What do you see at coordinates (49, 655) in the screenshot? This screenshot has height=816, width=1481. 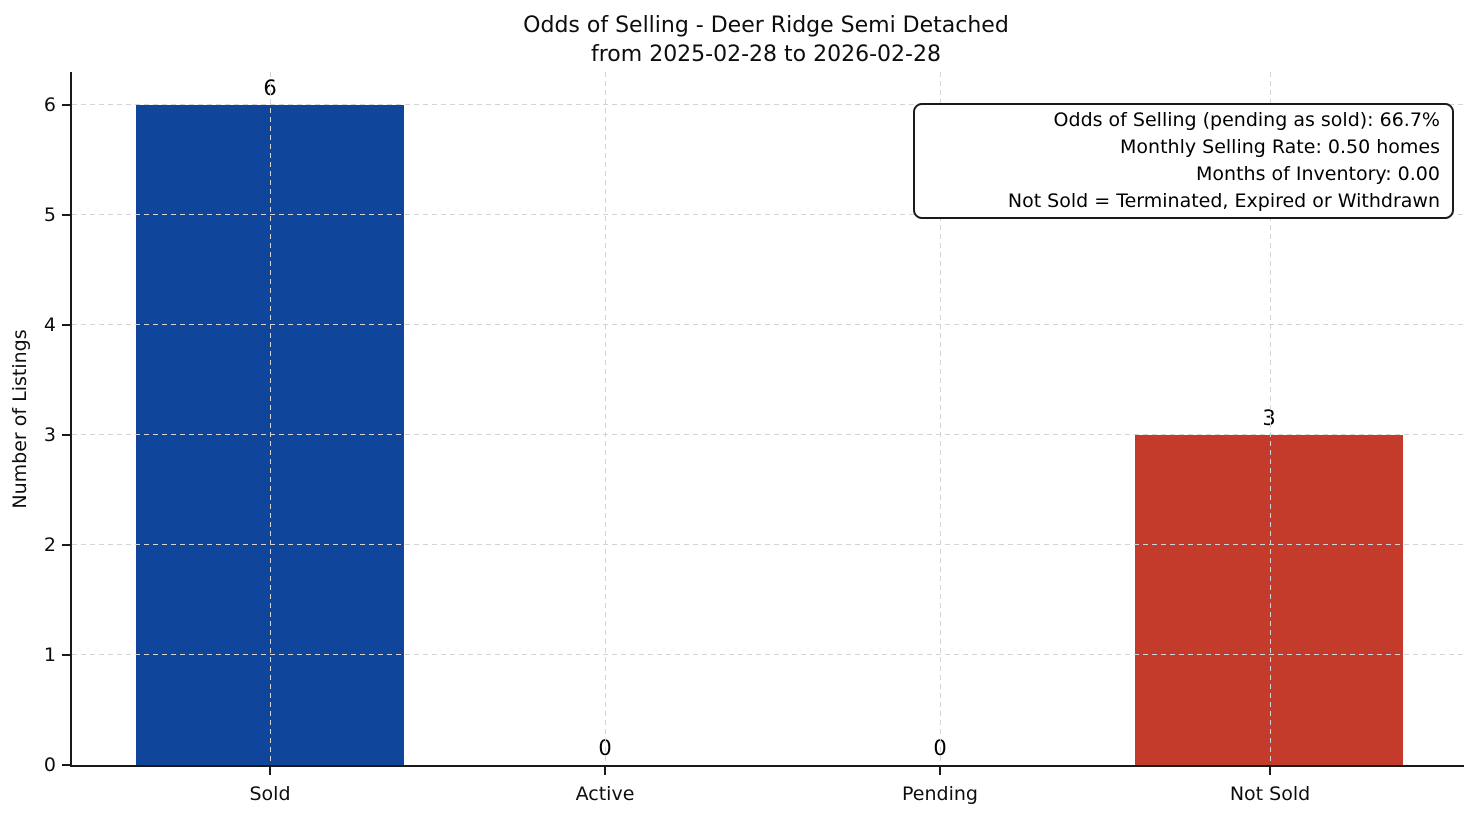 I see `y-tick-label-1: 1` at bounding box center [49, 655].